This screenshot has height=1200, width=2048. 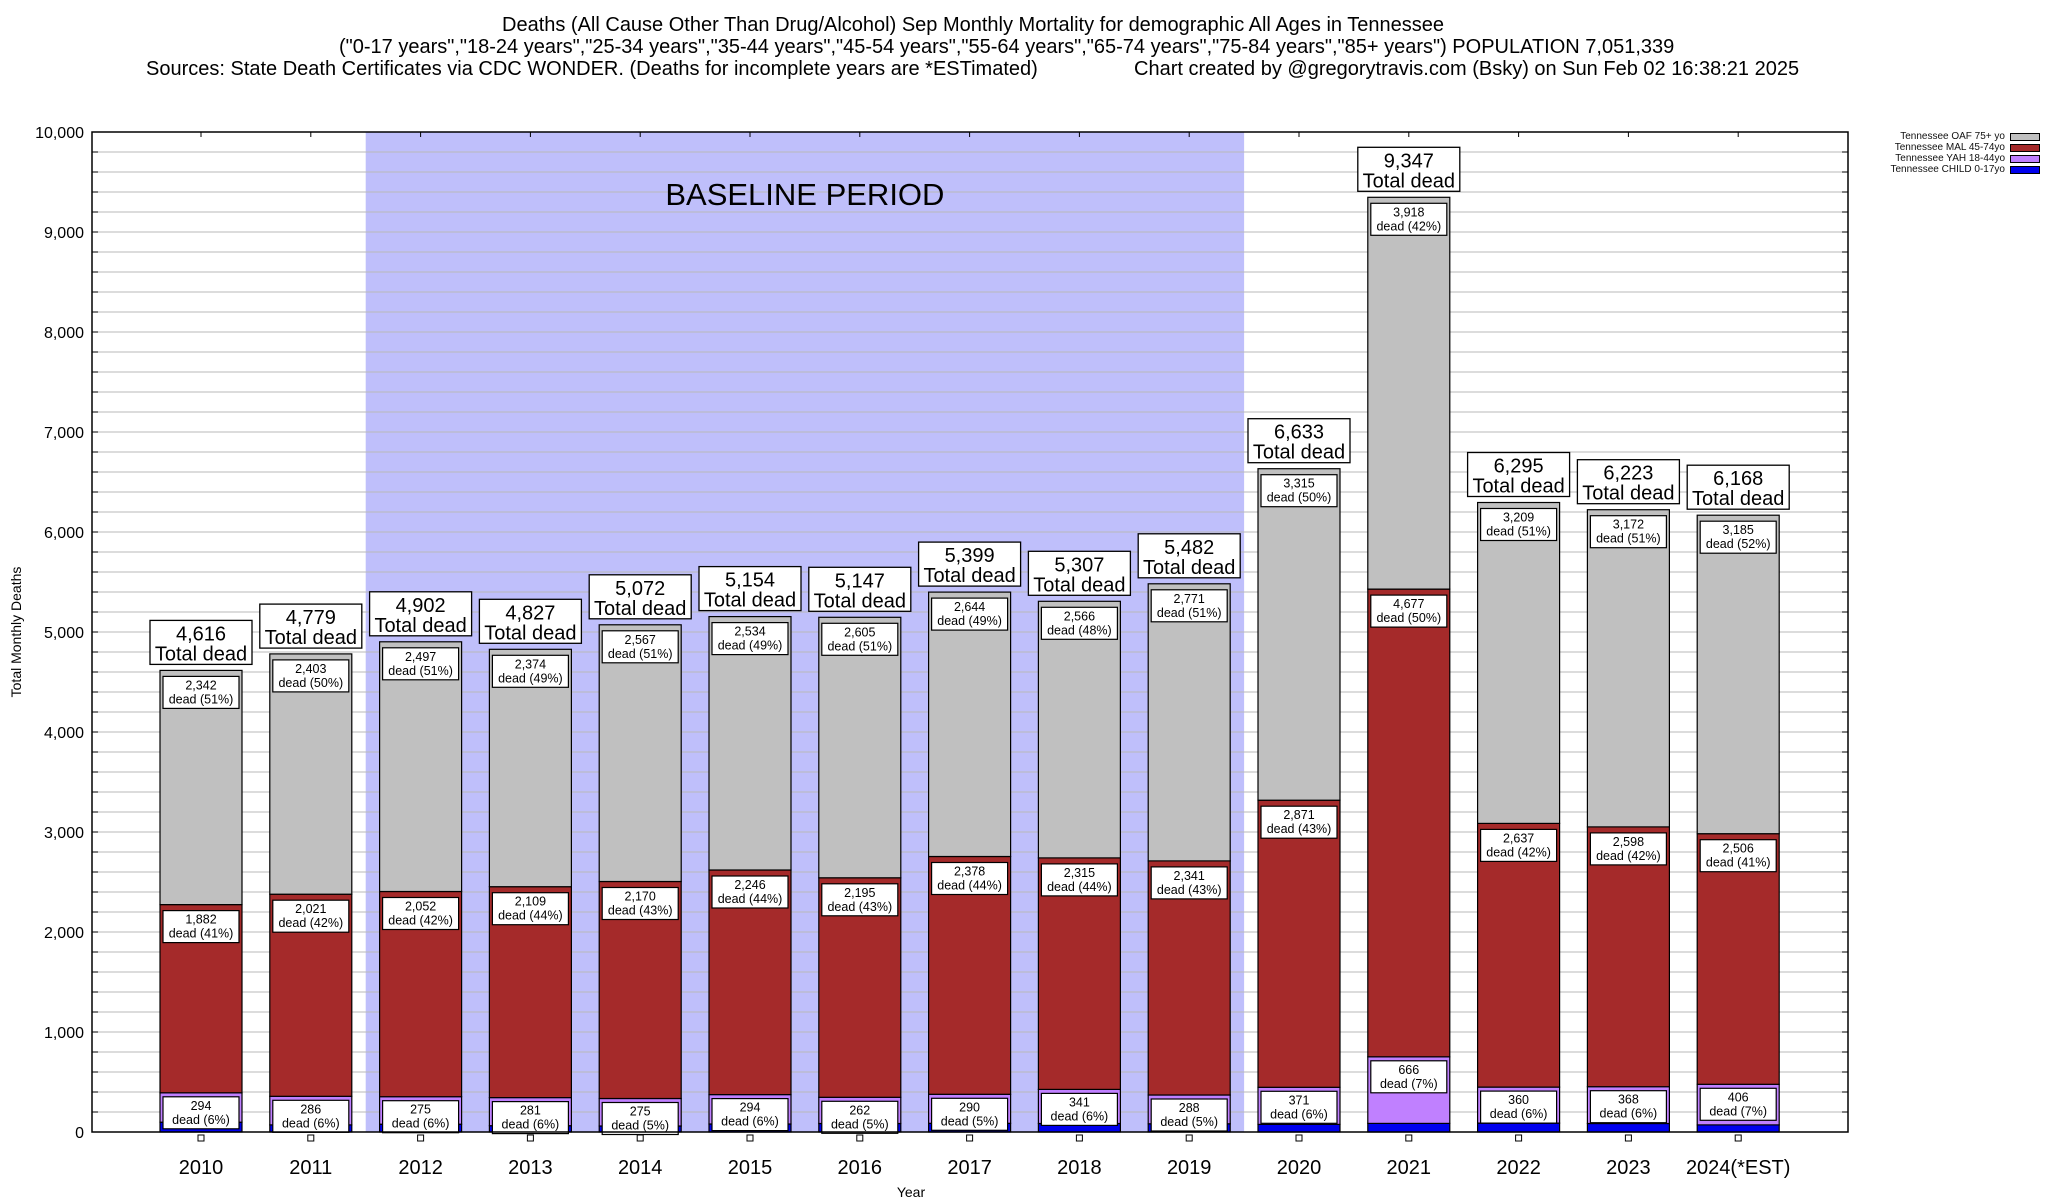 I want to click on total-label-value: 5,147, so click(x=860, y=581).